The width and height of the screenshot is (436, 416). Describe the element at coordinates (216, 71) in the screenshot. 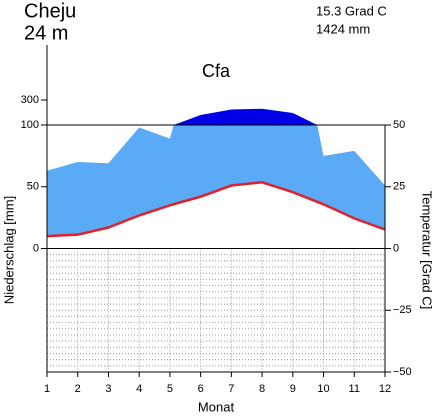

I see `climate-class: Cfa` at that location.